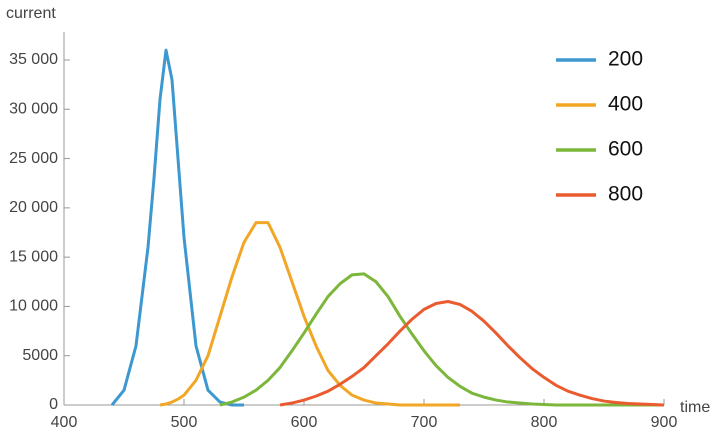 This screenshot has height=436, width=720. I want to click on y-tick-label: 35 000, so click(33, 59).